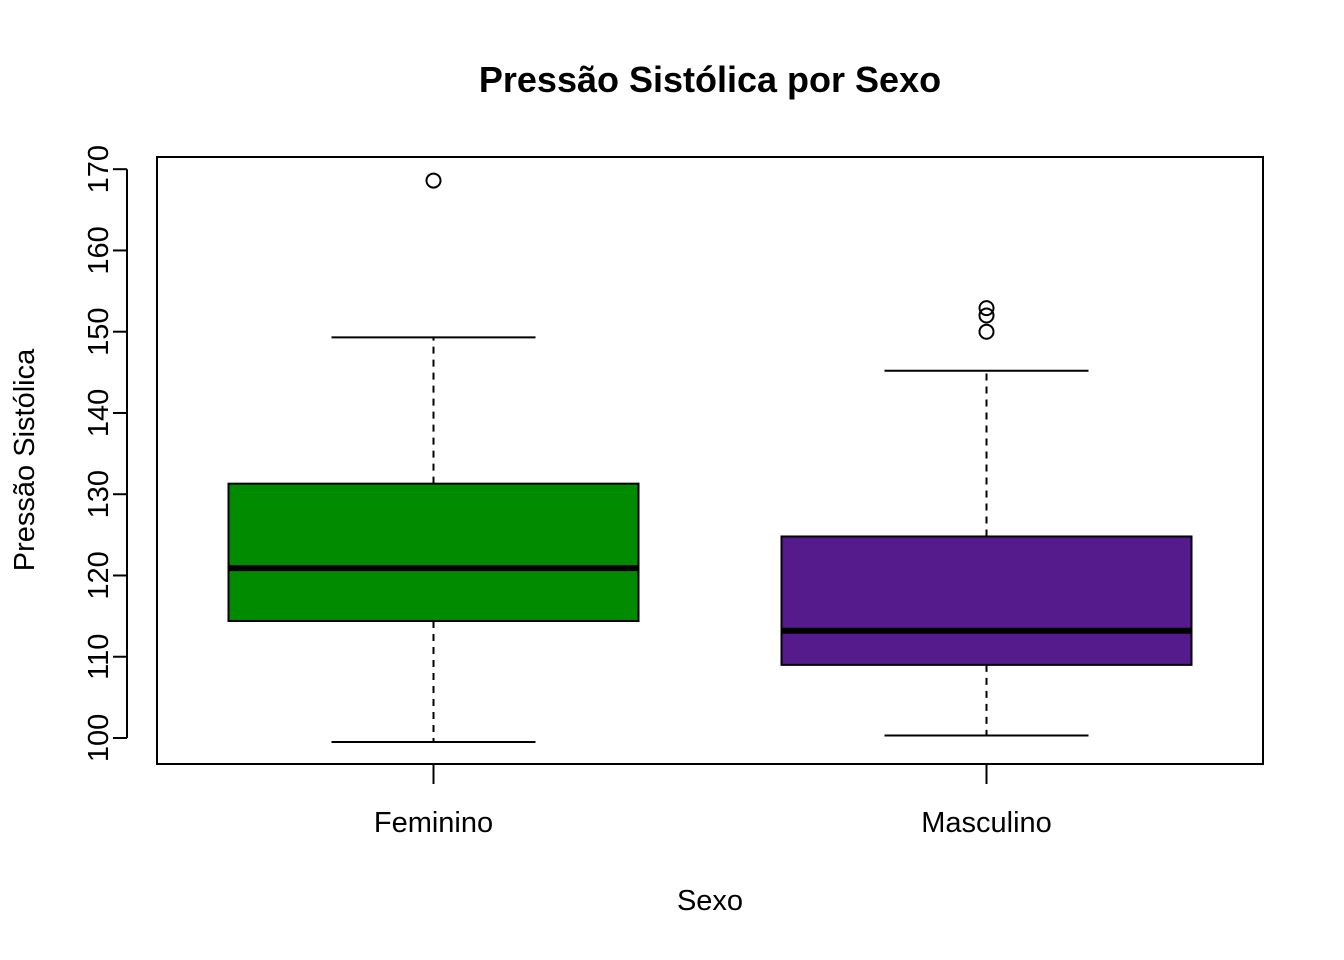 This screenshot has width=1344, height=960. Describe the element at coordinates (713, 801) in the screenshot. I see `x-axis: Feminino Masculino` at that location.